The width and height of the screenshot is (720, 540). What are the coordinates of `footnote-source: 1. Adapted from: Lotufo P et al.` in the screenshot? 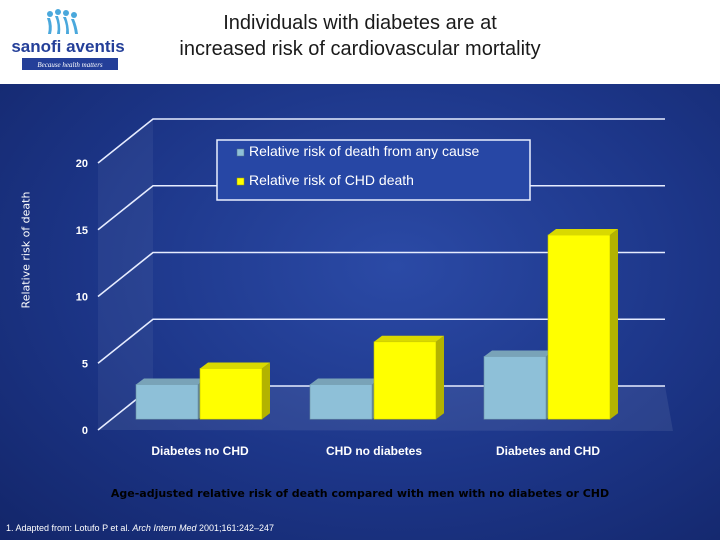 It's located at (69, 528).